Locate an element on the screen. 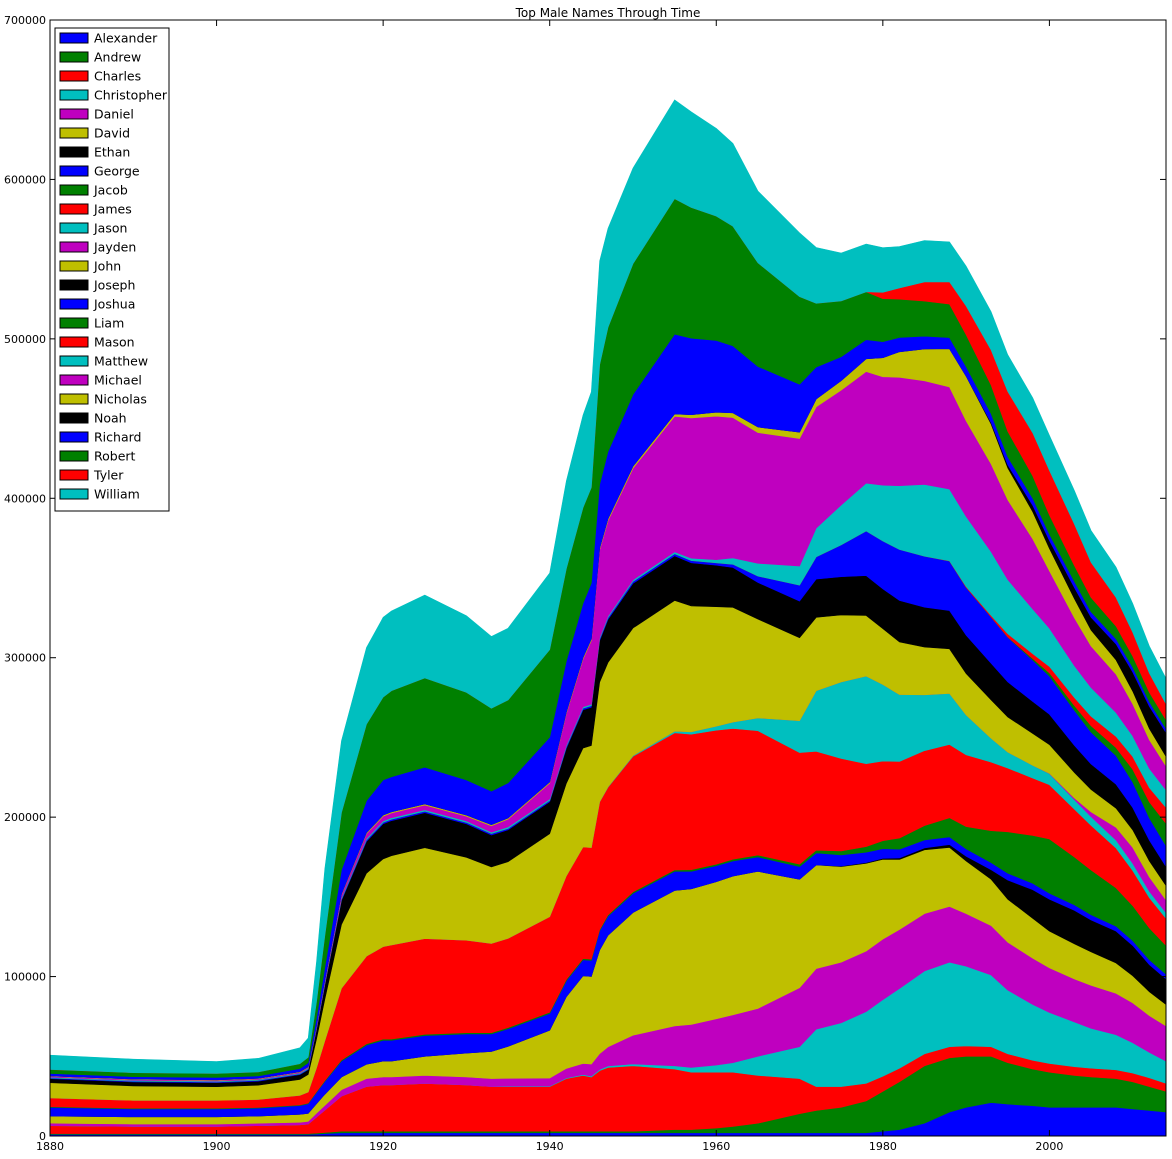 The image size is (1172, 1159). legend-swatch-james is located at coordinates (74, 209).